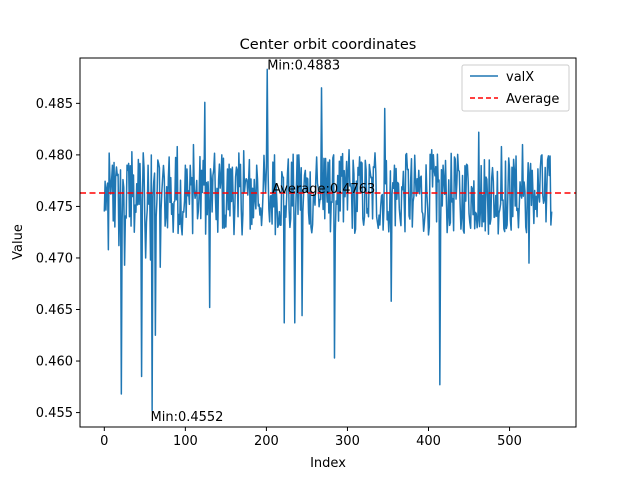 Image resolution: width=640 pixels, height=480 pixels. Describe the element at coordinates (311, 438) in the screenshot. I see `x-axis-ticks: 0 100 200 300 400 500` at that location.